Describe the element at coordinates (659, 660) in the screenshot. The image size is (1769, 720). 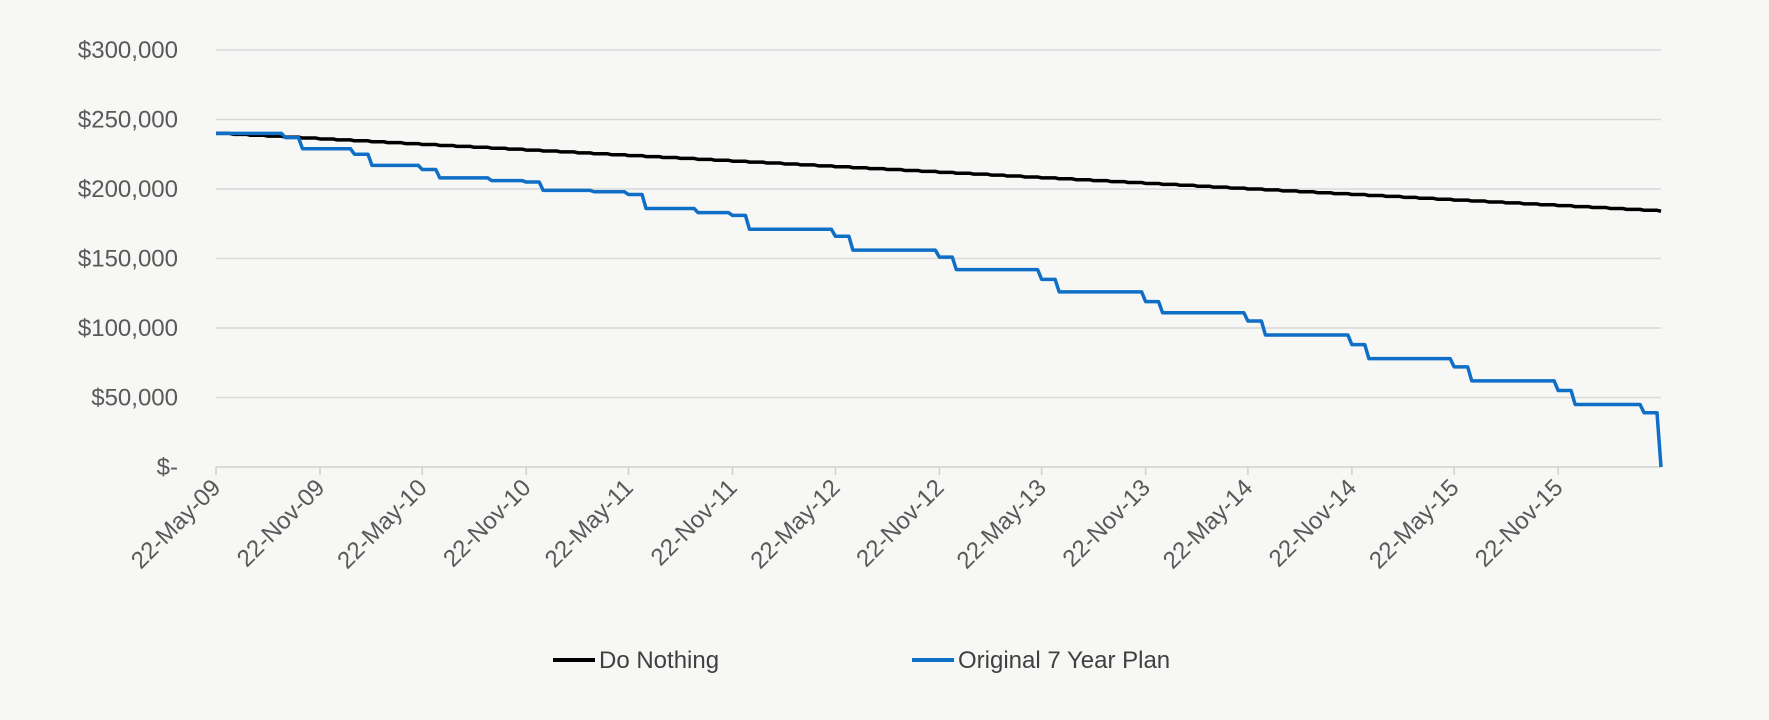
I see `legend-label-do-nothing: Do Nothing` at that location.